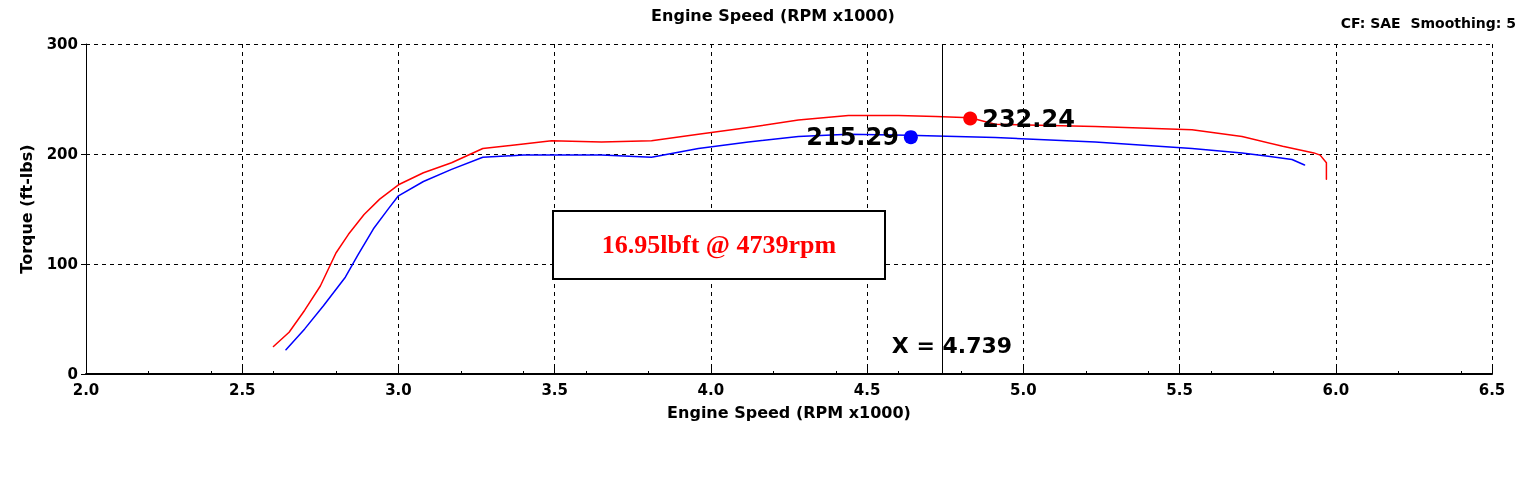 Image resolution: width=1538 pixels, height=482 pixels. Describe the element at coordinates (62, 154) in the screenshot. I see `y-tick-label: 200` at that location.